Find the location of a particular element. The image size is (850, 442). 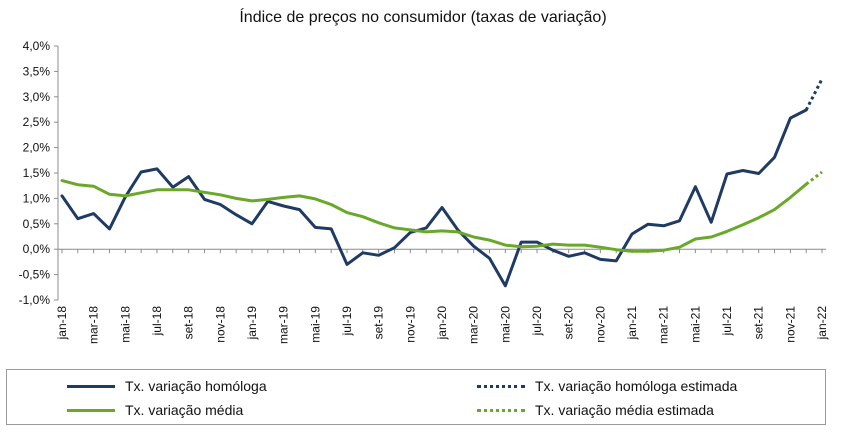

legend-label-media-estimada: Tx. variação média estimada is located at coordinates (624, 410).